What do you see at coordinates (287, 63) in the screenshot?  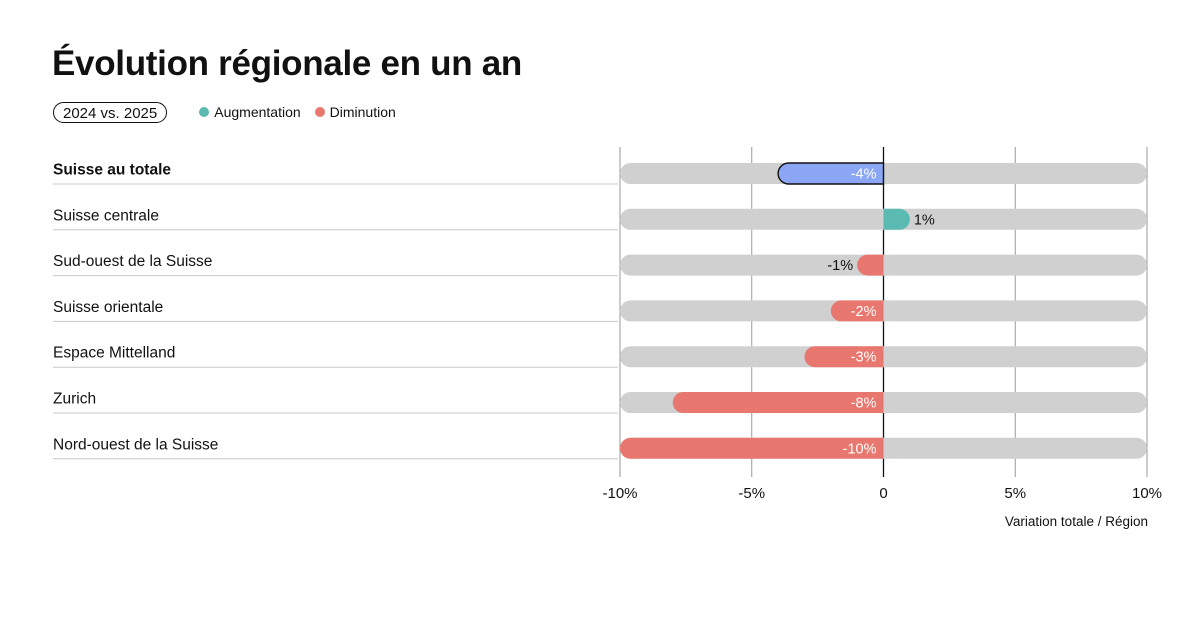 I see `chart-title: Évolution régionale en un an` at bounding box center [287, 63].